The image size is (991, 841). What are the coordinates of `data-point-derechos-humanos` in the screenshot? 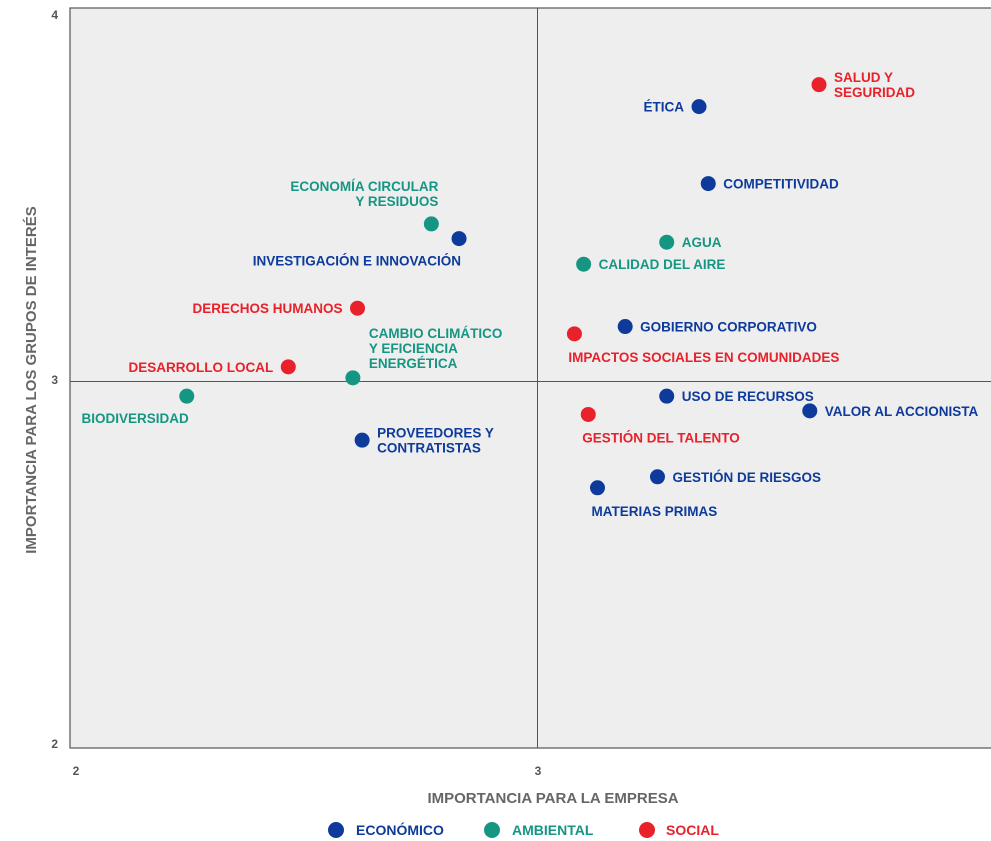 It's located at (358, 308).